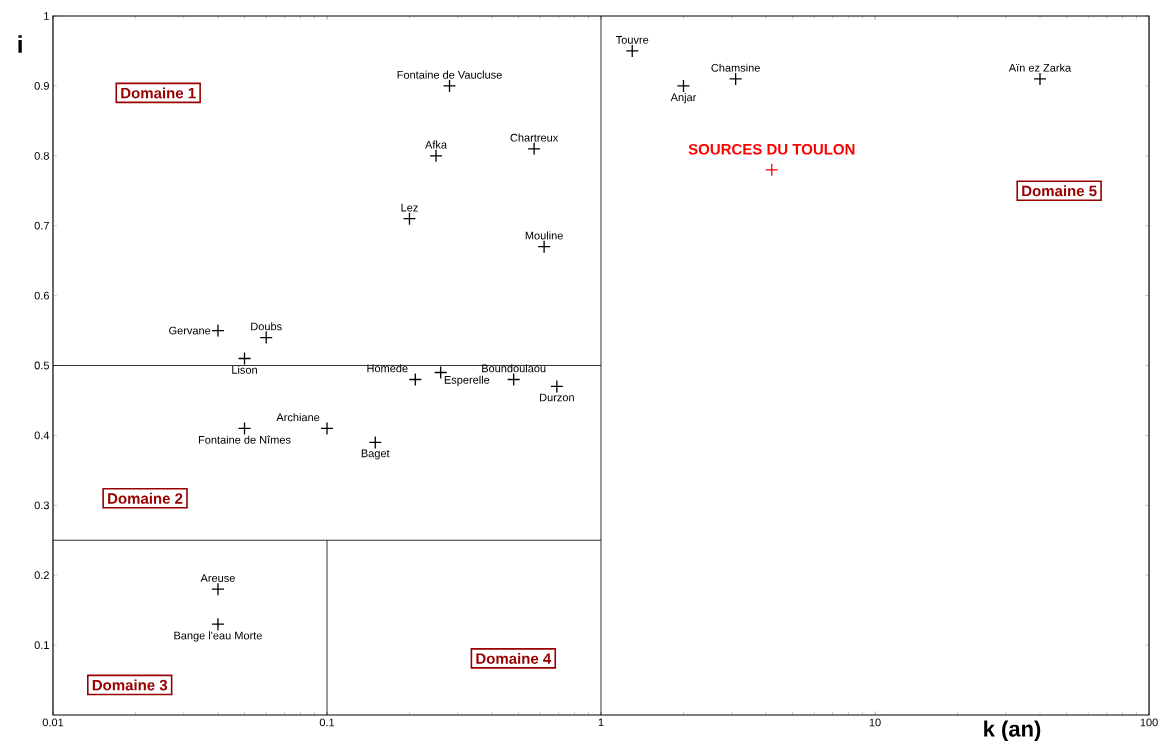 The height and width of the screenshot is (753, 1171). What do you see at coordinates (1012, 731) in the screenshot?
I see `x-axis-title: k (an)` at bounding box center [1012, 731].